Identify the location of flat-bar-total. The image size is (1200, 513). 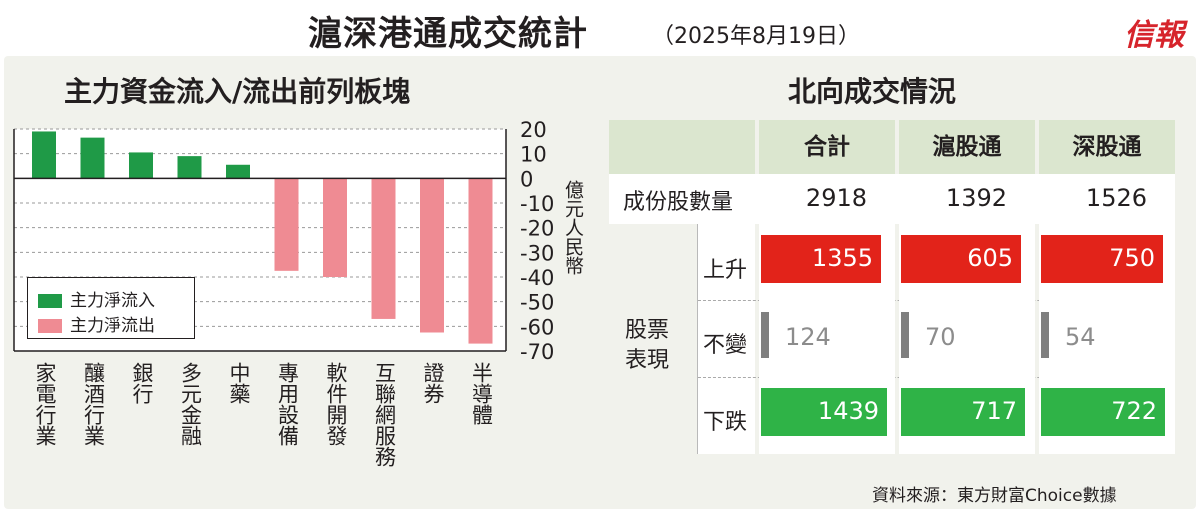
(765, 335).